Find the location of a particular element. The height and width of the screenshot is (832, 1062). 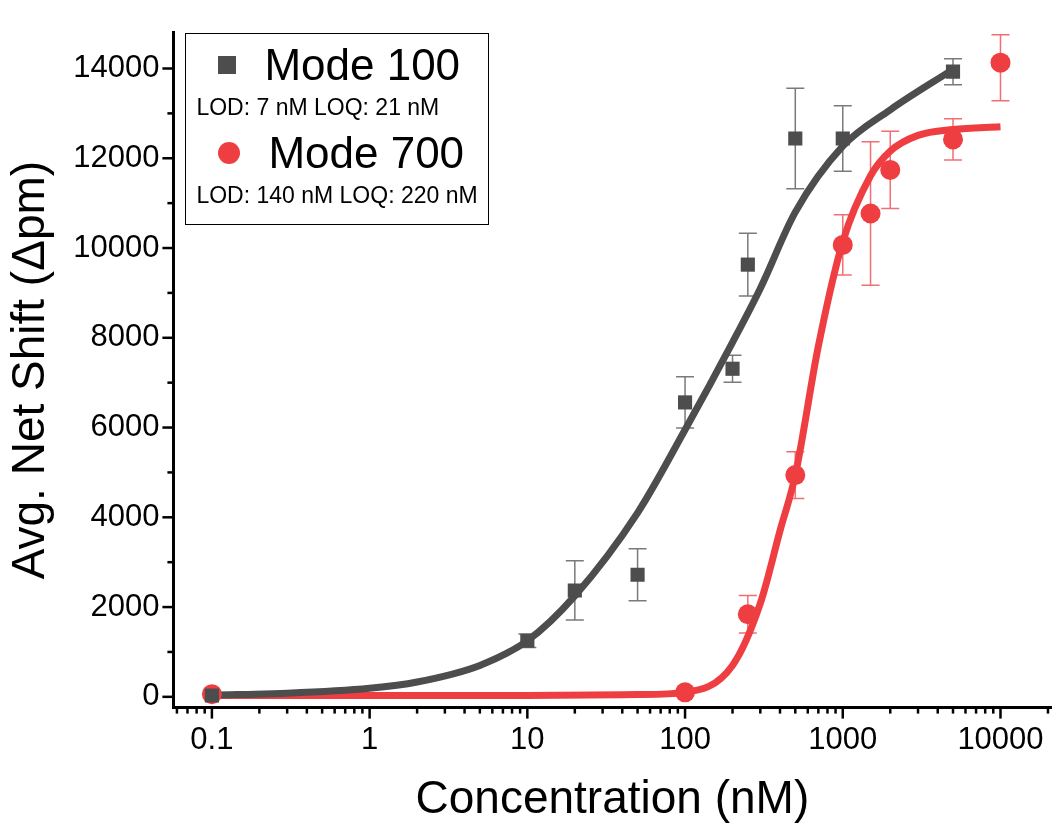

y-tick-label: 4000 is located at coordinates (125, 515).